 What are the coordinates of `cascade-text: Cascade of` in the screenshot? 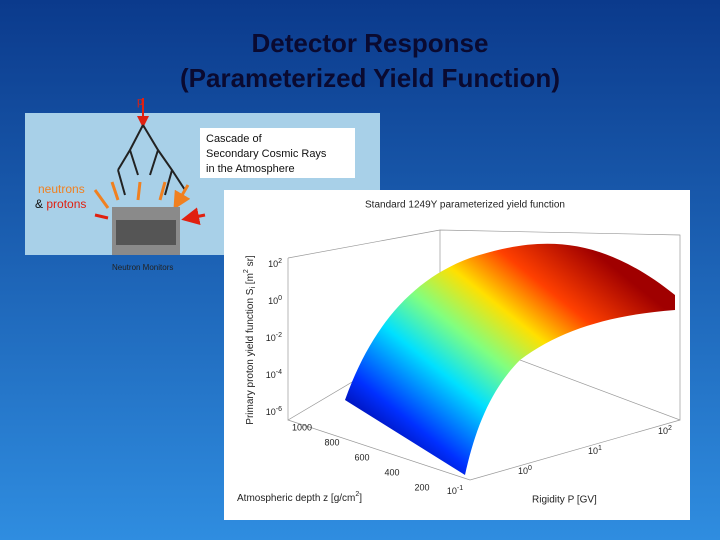 It's located at (234, 139).